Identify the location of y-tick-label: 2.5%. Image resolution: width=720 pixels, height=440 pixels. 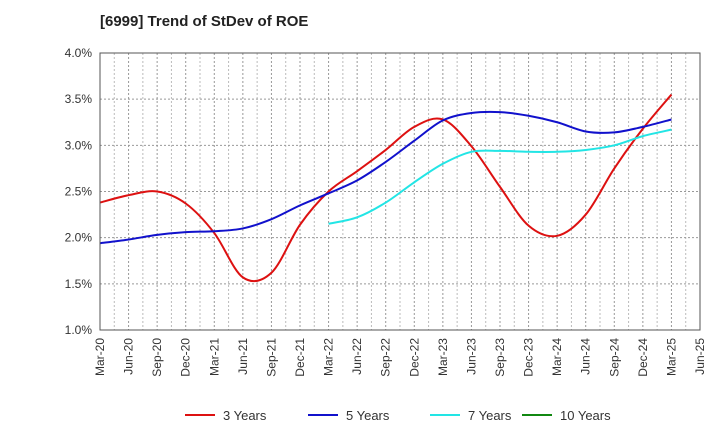
(79, 192).